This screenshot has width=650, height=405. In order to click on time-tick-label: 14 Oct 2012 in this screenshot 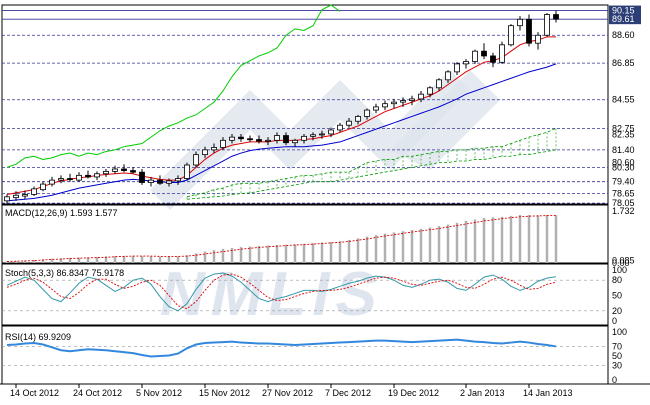, I will do `click(34, 393)`.